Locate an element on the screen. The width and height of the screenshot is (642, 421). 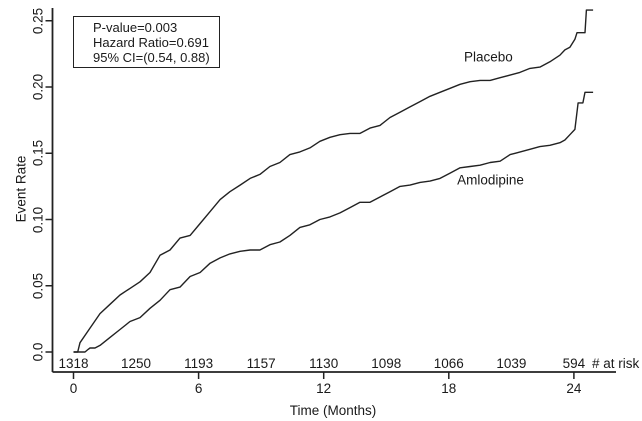
y-axis-title: Event Rate is located at coordinates (21, 189).